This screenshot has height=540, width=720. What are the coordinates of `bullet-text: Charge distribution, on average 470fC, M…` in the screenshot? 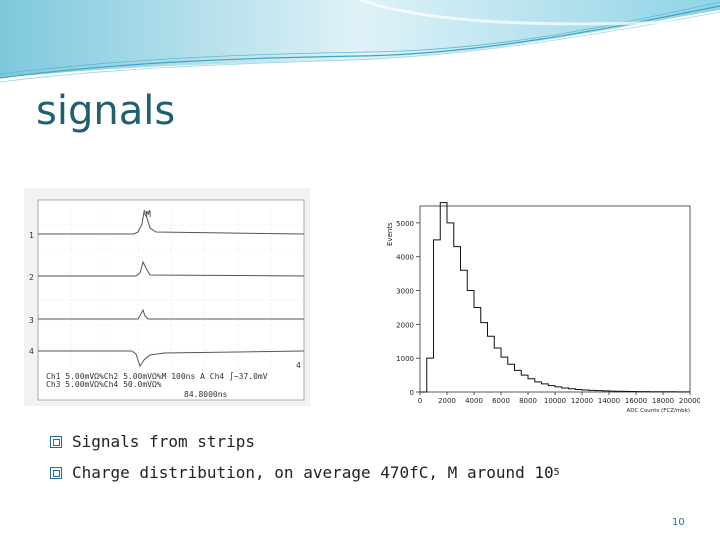 It's located at (313, 472).